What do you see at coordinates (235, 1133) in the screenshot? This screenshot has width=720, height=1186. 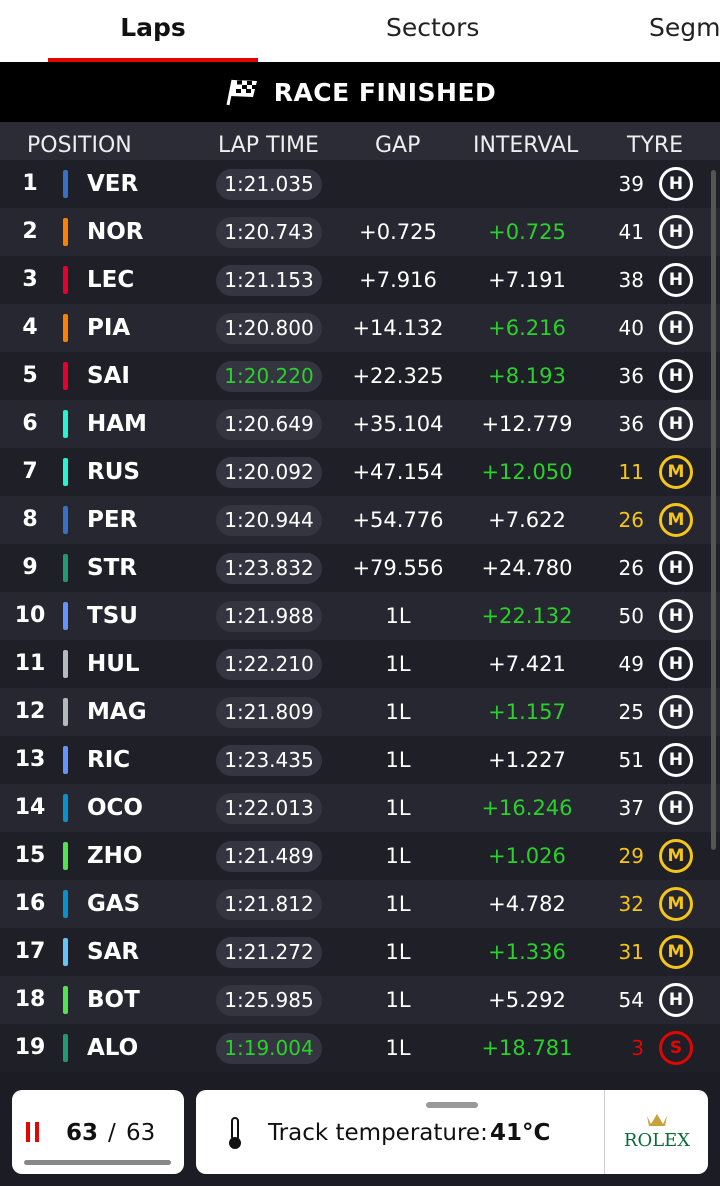 I see `thermometer-icon` at bounding box center [235, 1133].